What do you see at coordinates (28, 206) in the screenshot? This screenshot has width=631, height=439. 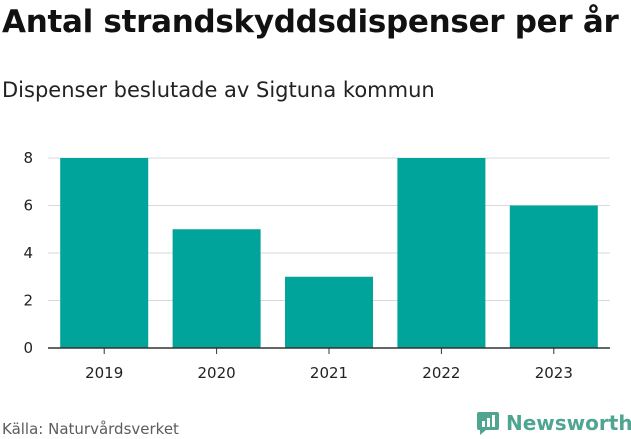 I see `y-tick-label: 6` at bounding box center [28, 206].